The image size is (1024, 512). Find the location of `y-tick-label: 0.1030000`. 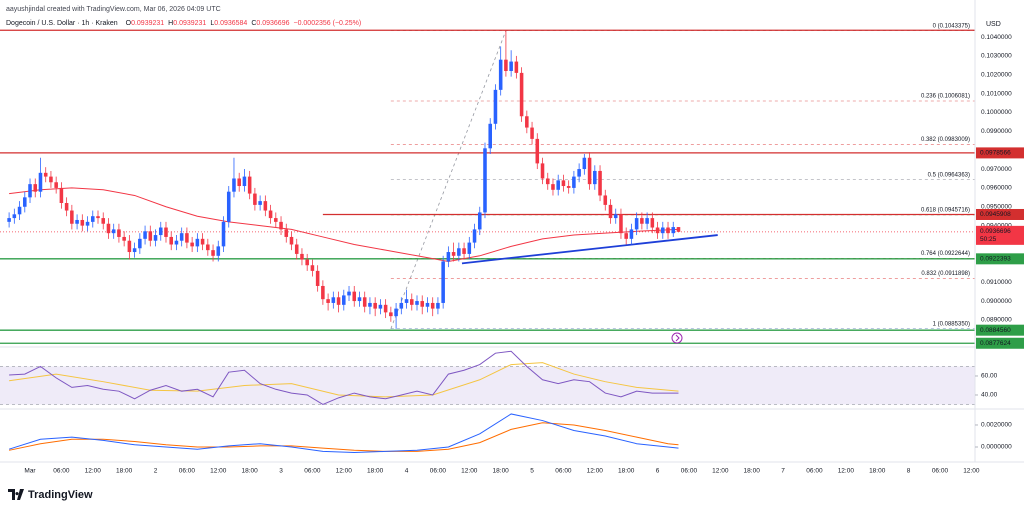

y-tick-label: 0.1030000 is located at coordinates (996, 56).